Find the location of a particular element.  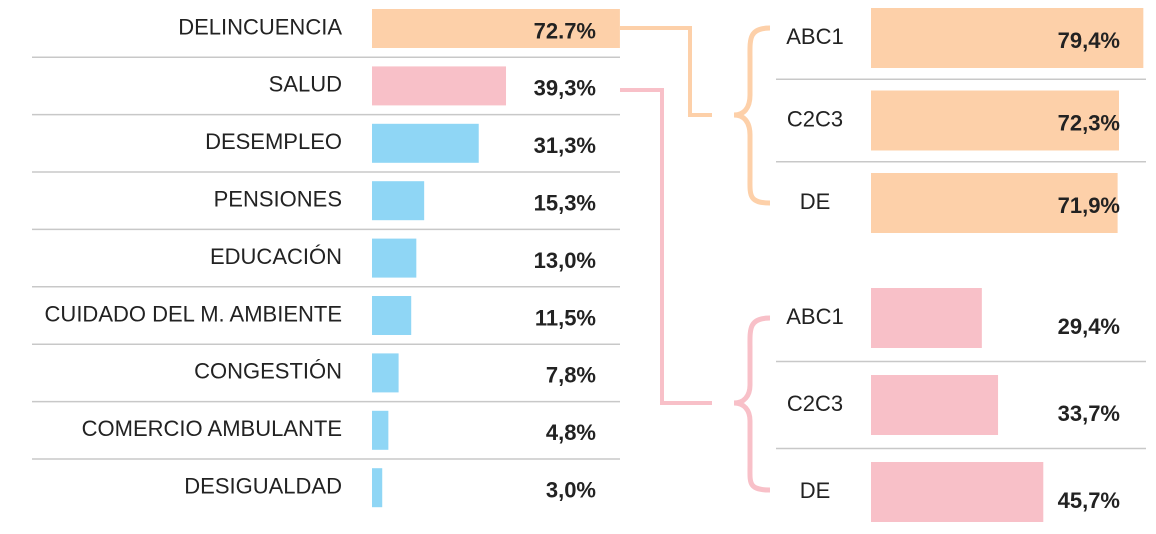

value-label: 79,4% is located at coordinates (1089, 40).